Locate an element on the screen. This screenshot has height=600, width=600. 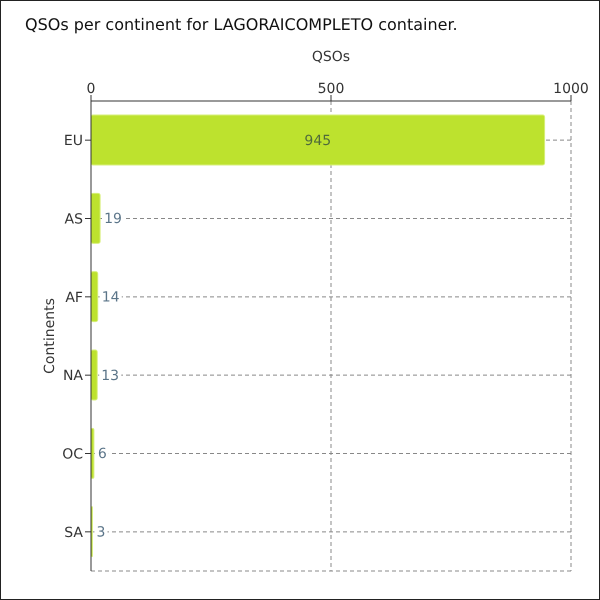
y-axis-title: Continents is located at coordinates (50, 336).